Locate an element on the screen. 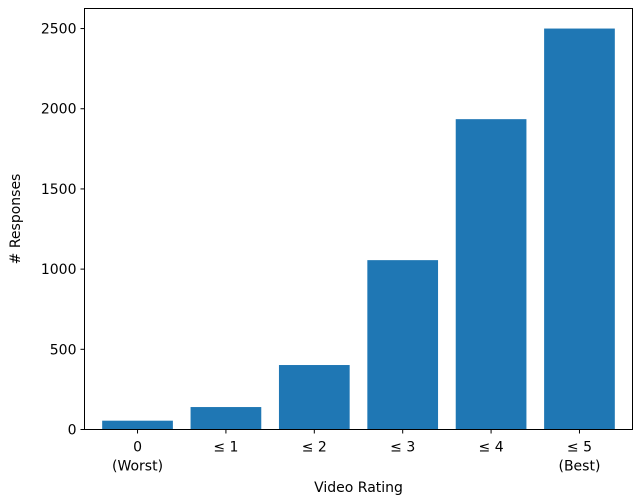  x-tick-label-2: ≤ 2 is located at coordinates (314, 448).